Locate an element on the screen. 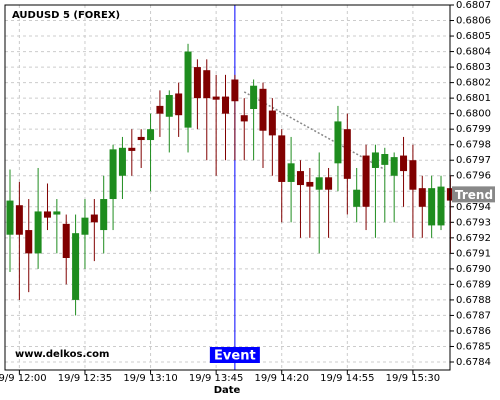 This screenshot has height=400, width=500. trend-label: Trend is located at coordinates (474, 195).